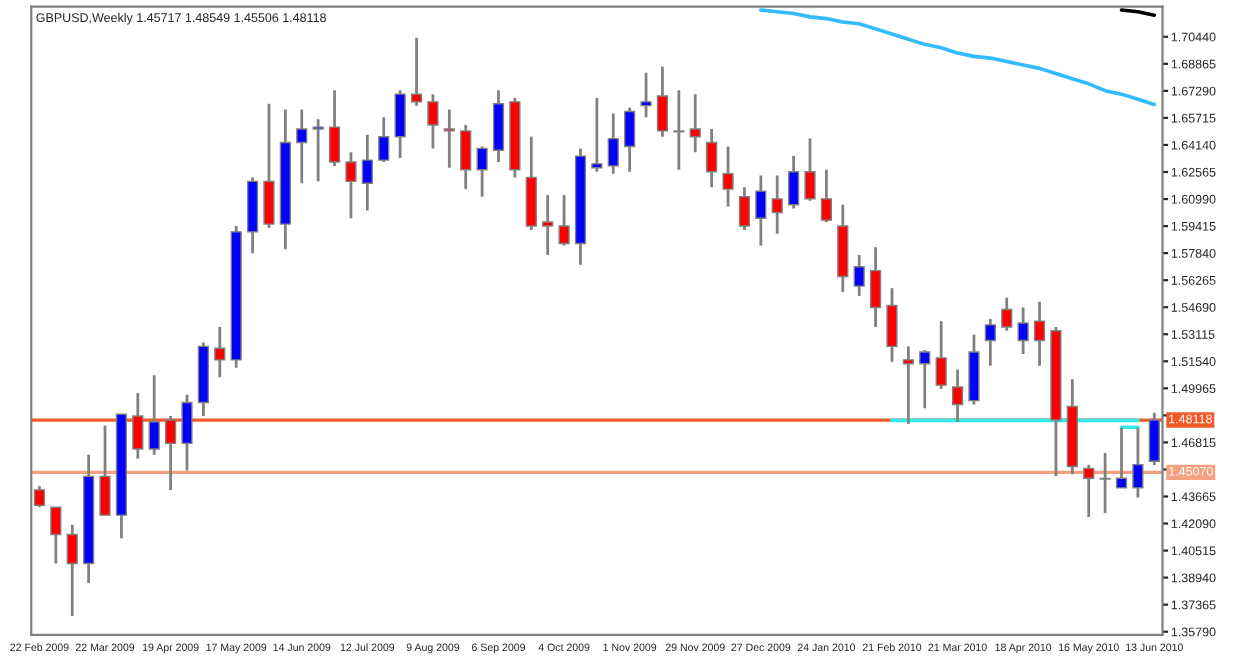 The width and height of the screenshot is (1250, 658). What do you see at coordinates (958, 57) in the screenshot?
I see `line-series` at bounding box center [958, 57].